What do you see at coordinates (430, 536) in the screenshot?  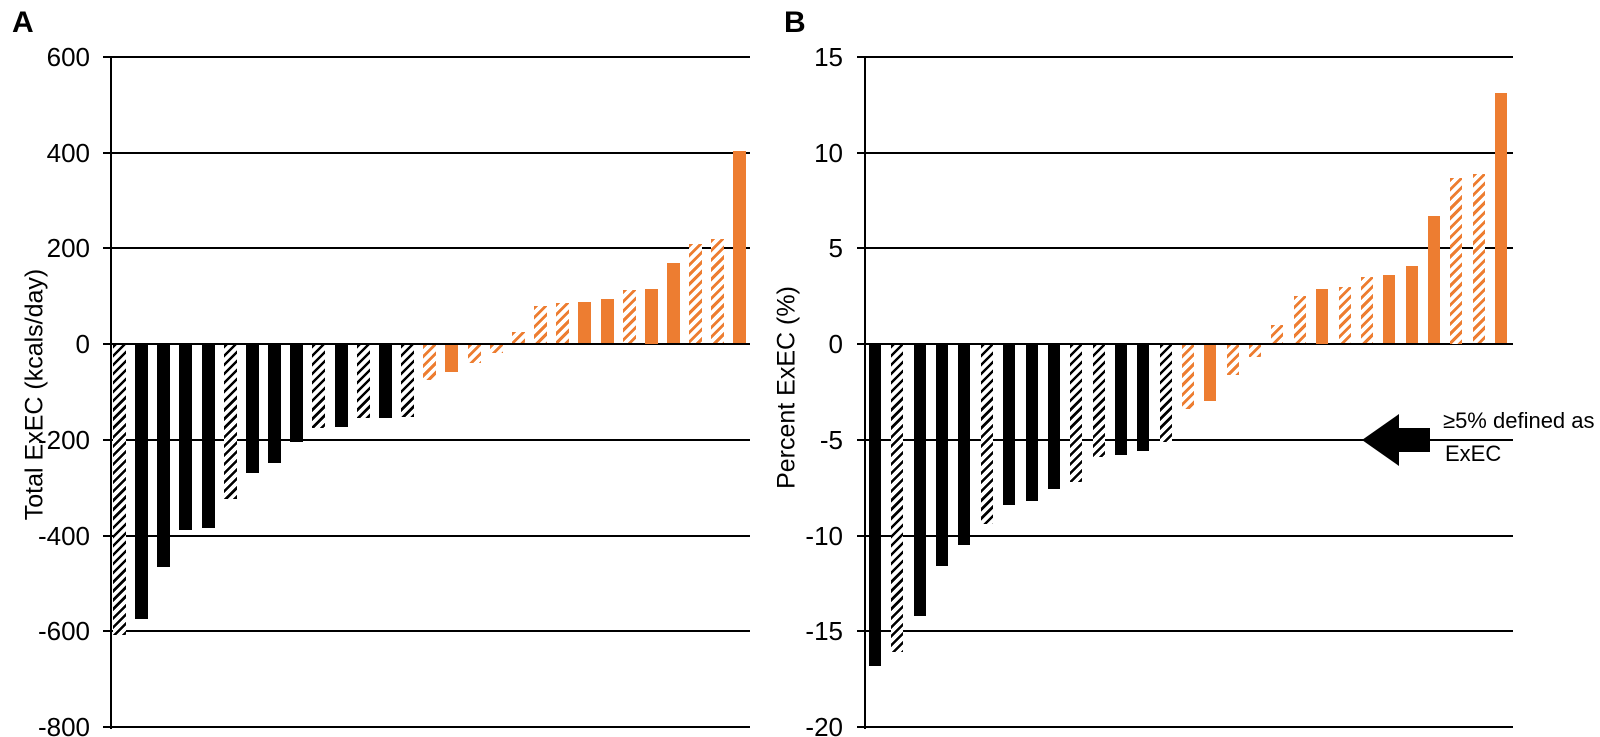 I see `gridline-a--400` at bounding box center [430, 536].